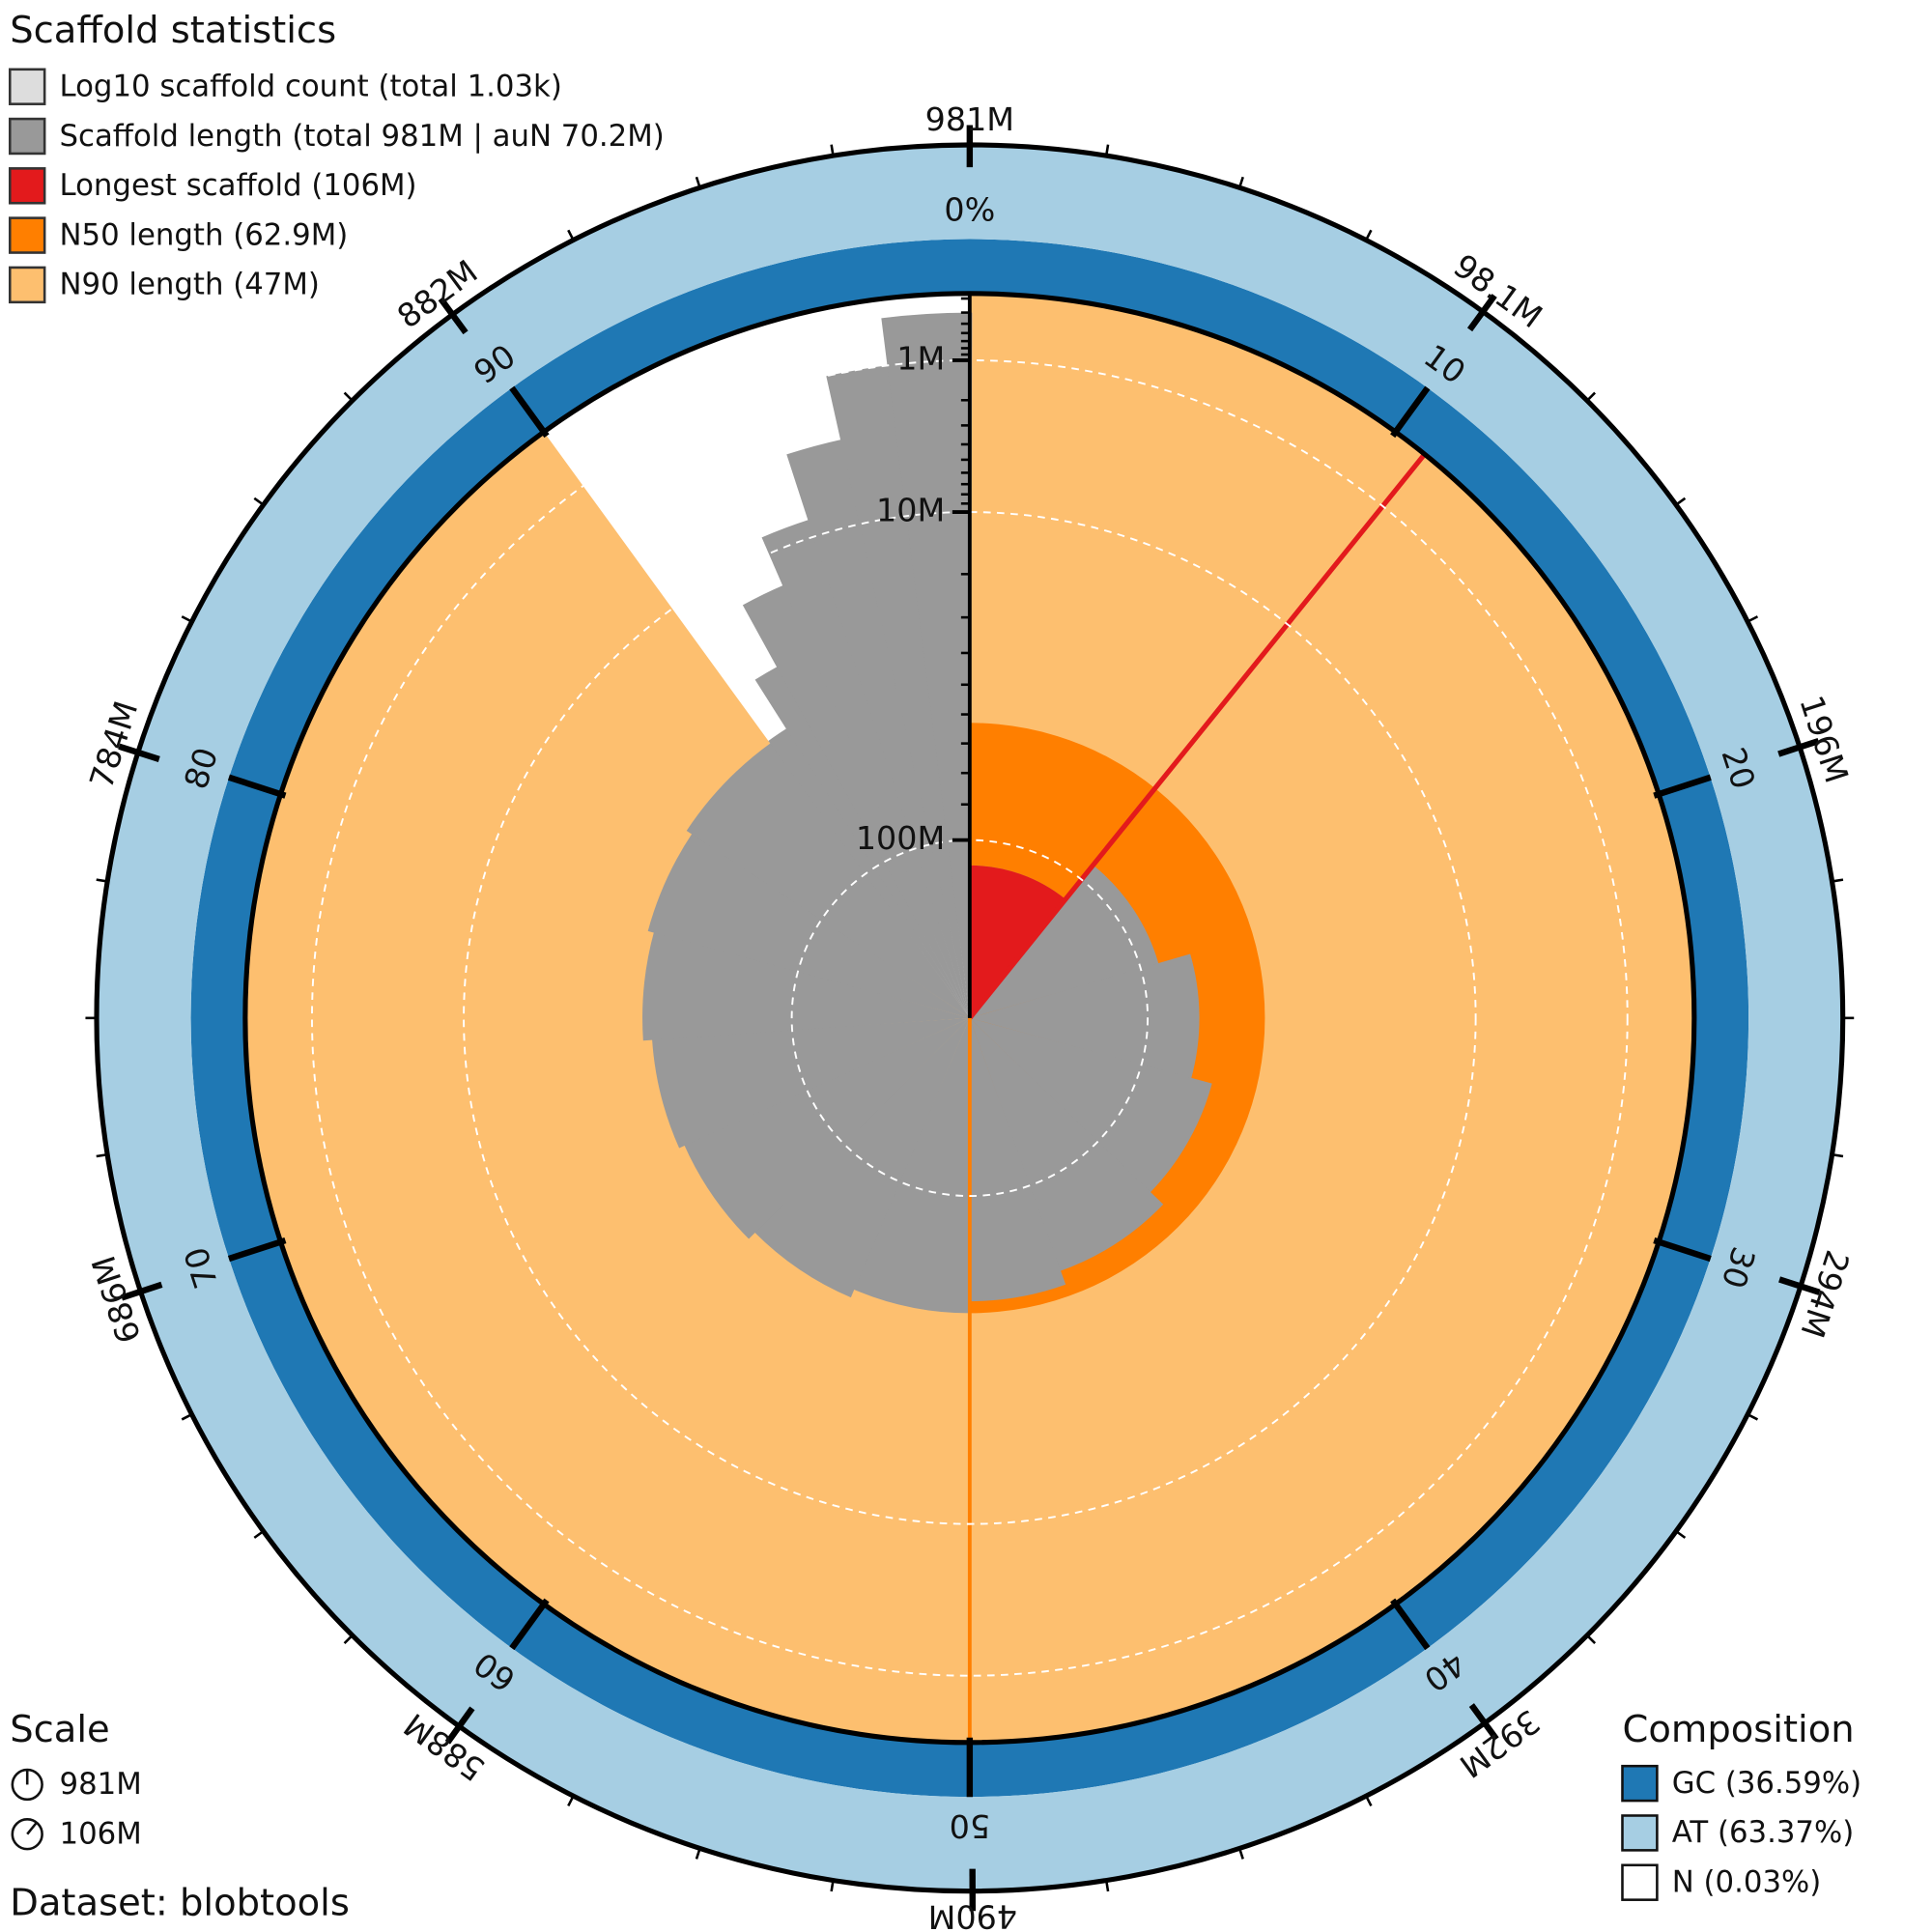 This screenshot has height=1932, width=1932. I want to click on chart-title: Scaffold statistics, so click(173, 30).